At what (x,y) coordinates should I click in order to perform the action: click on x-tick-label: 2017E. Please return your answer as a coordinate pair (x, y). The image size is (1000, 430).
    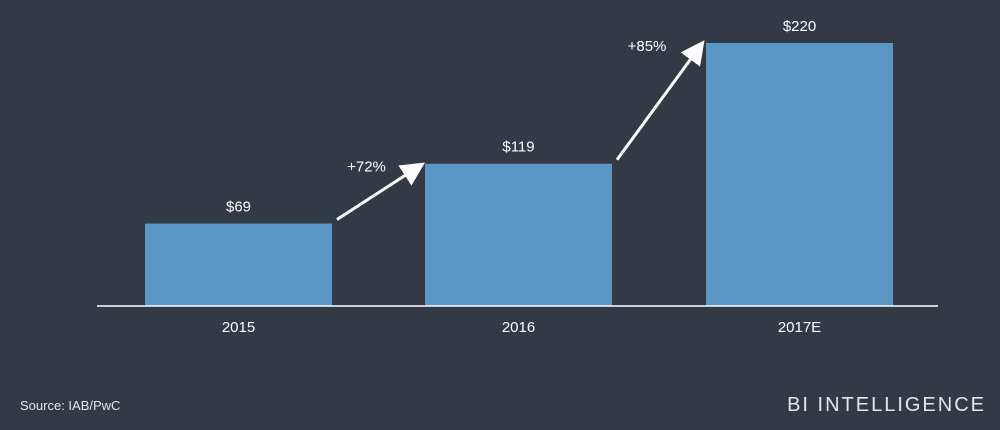
    Looking at the image, I should click on (799, 327).